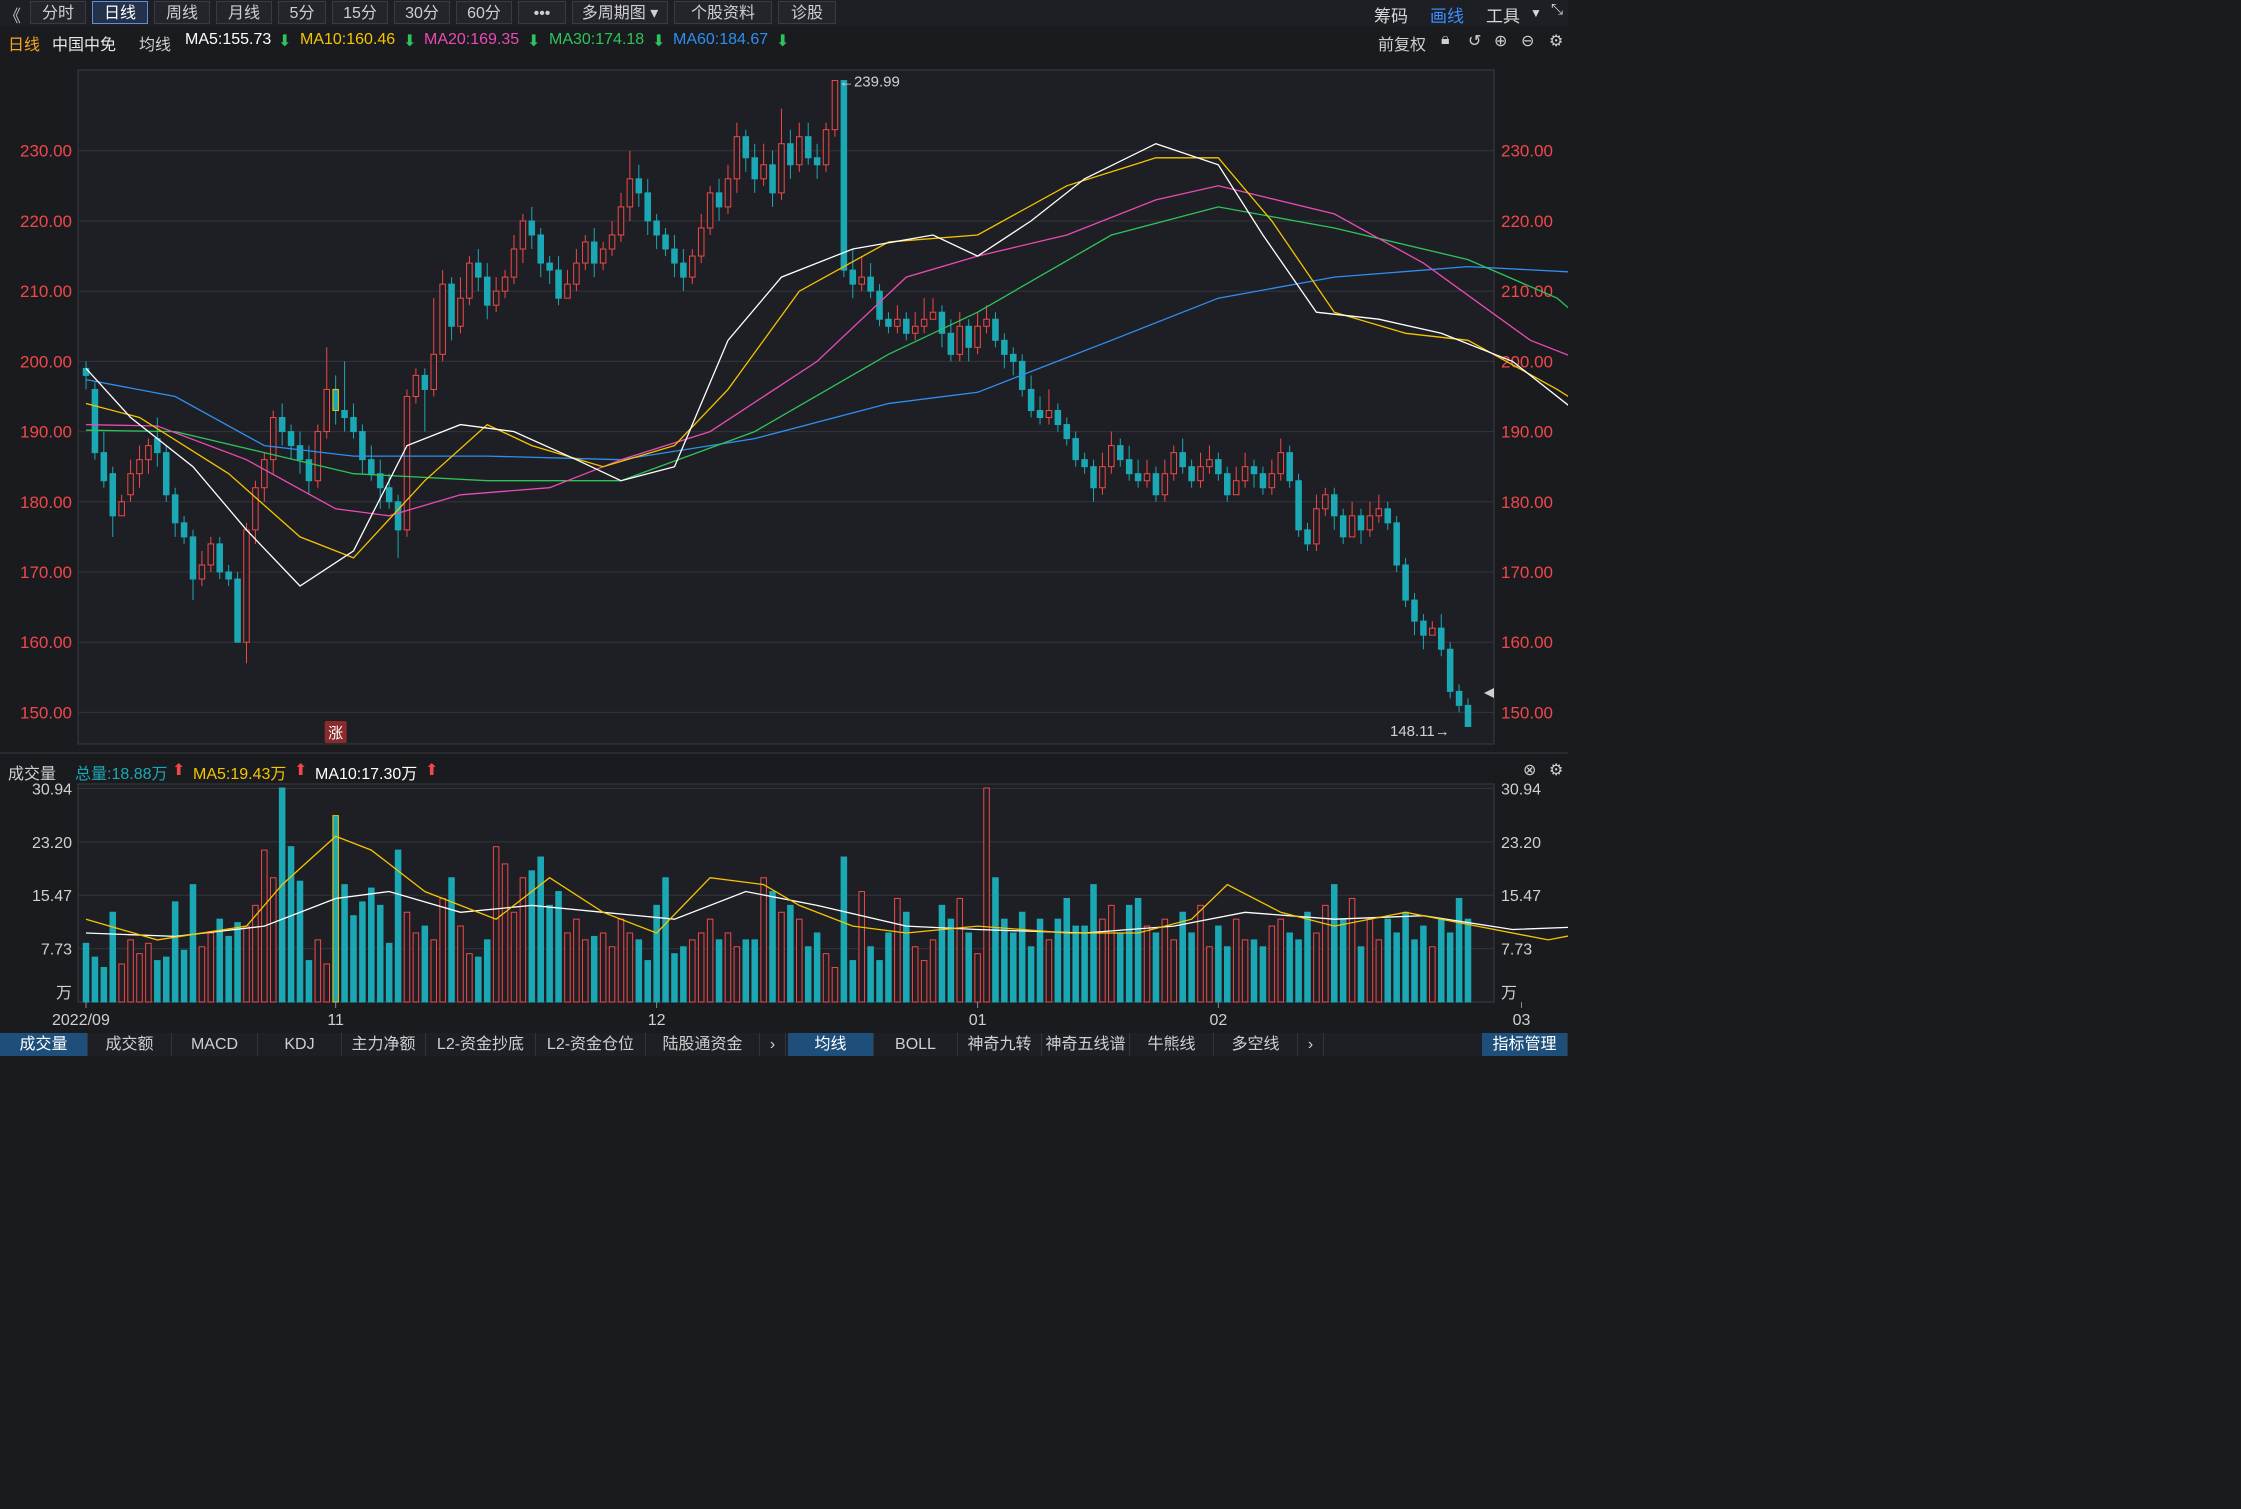  I want to click on indicator-tab-6: L2-资金仓位, so click(591, 1044).